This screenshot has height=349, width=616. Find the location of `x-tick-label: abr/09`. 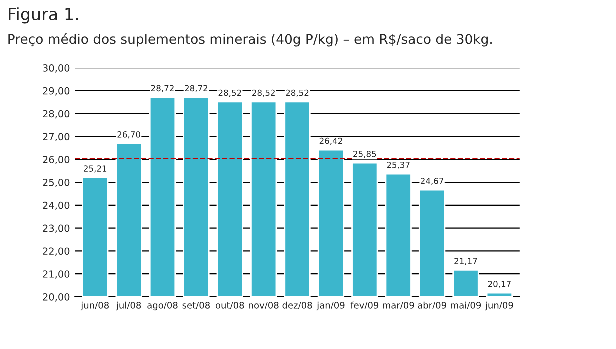

x-tick-label: abr/09 is located at coordinates (432, 306).